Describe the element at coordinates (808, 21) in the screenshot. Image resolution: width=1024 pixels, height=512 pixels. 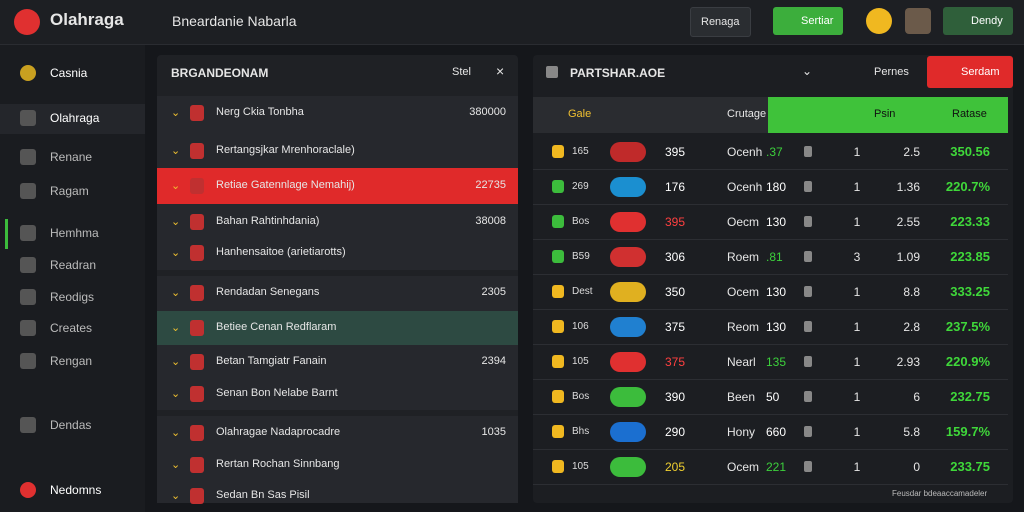
I see `button: Sertiar` at that location.